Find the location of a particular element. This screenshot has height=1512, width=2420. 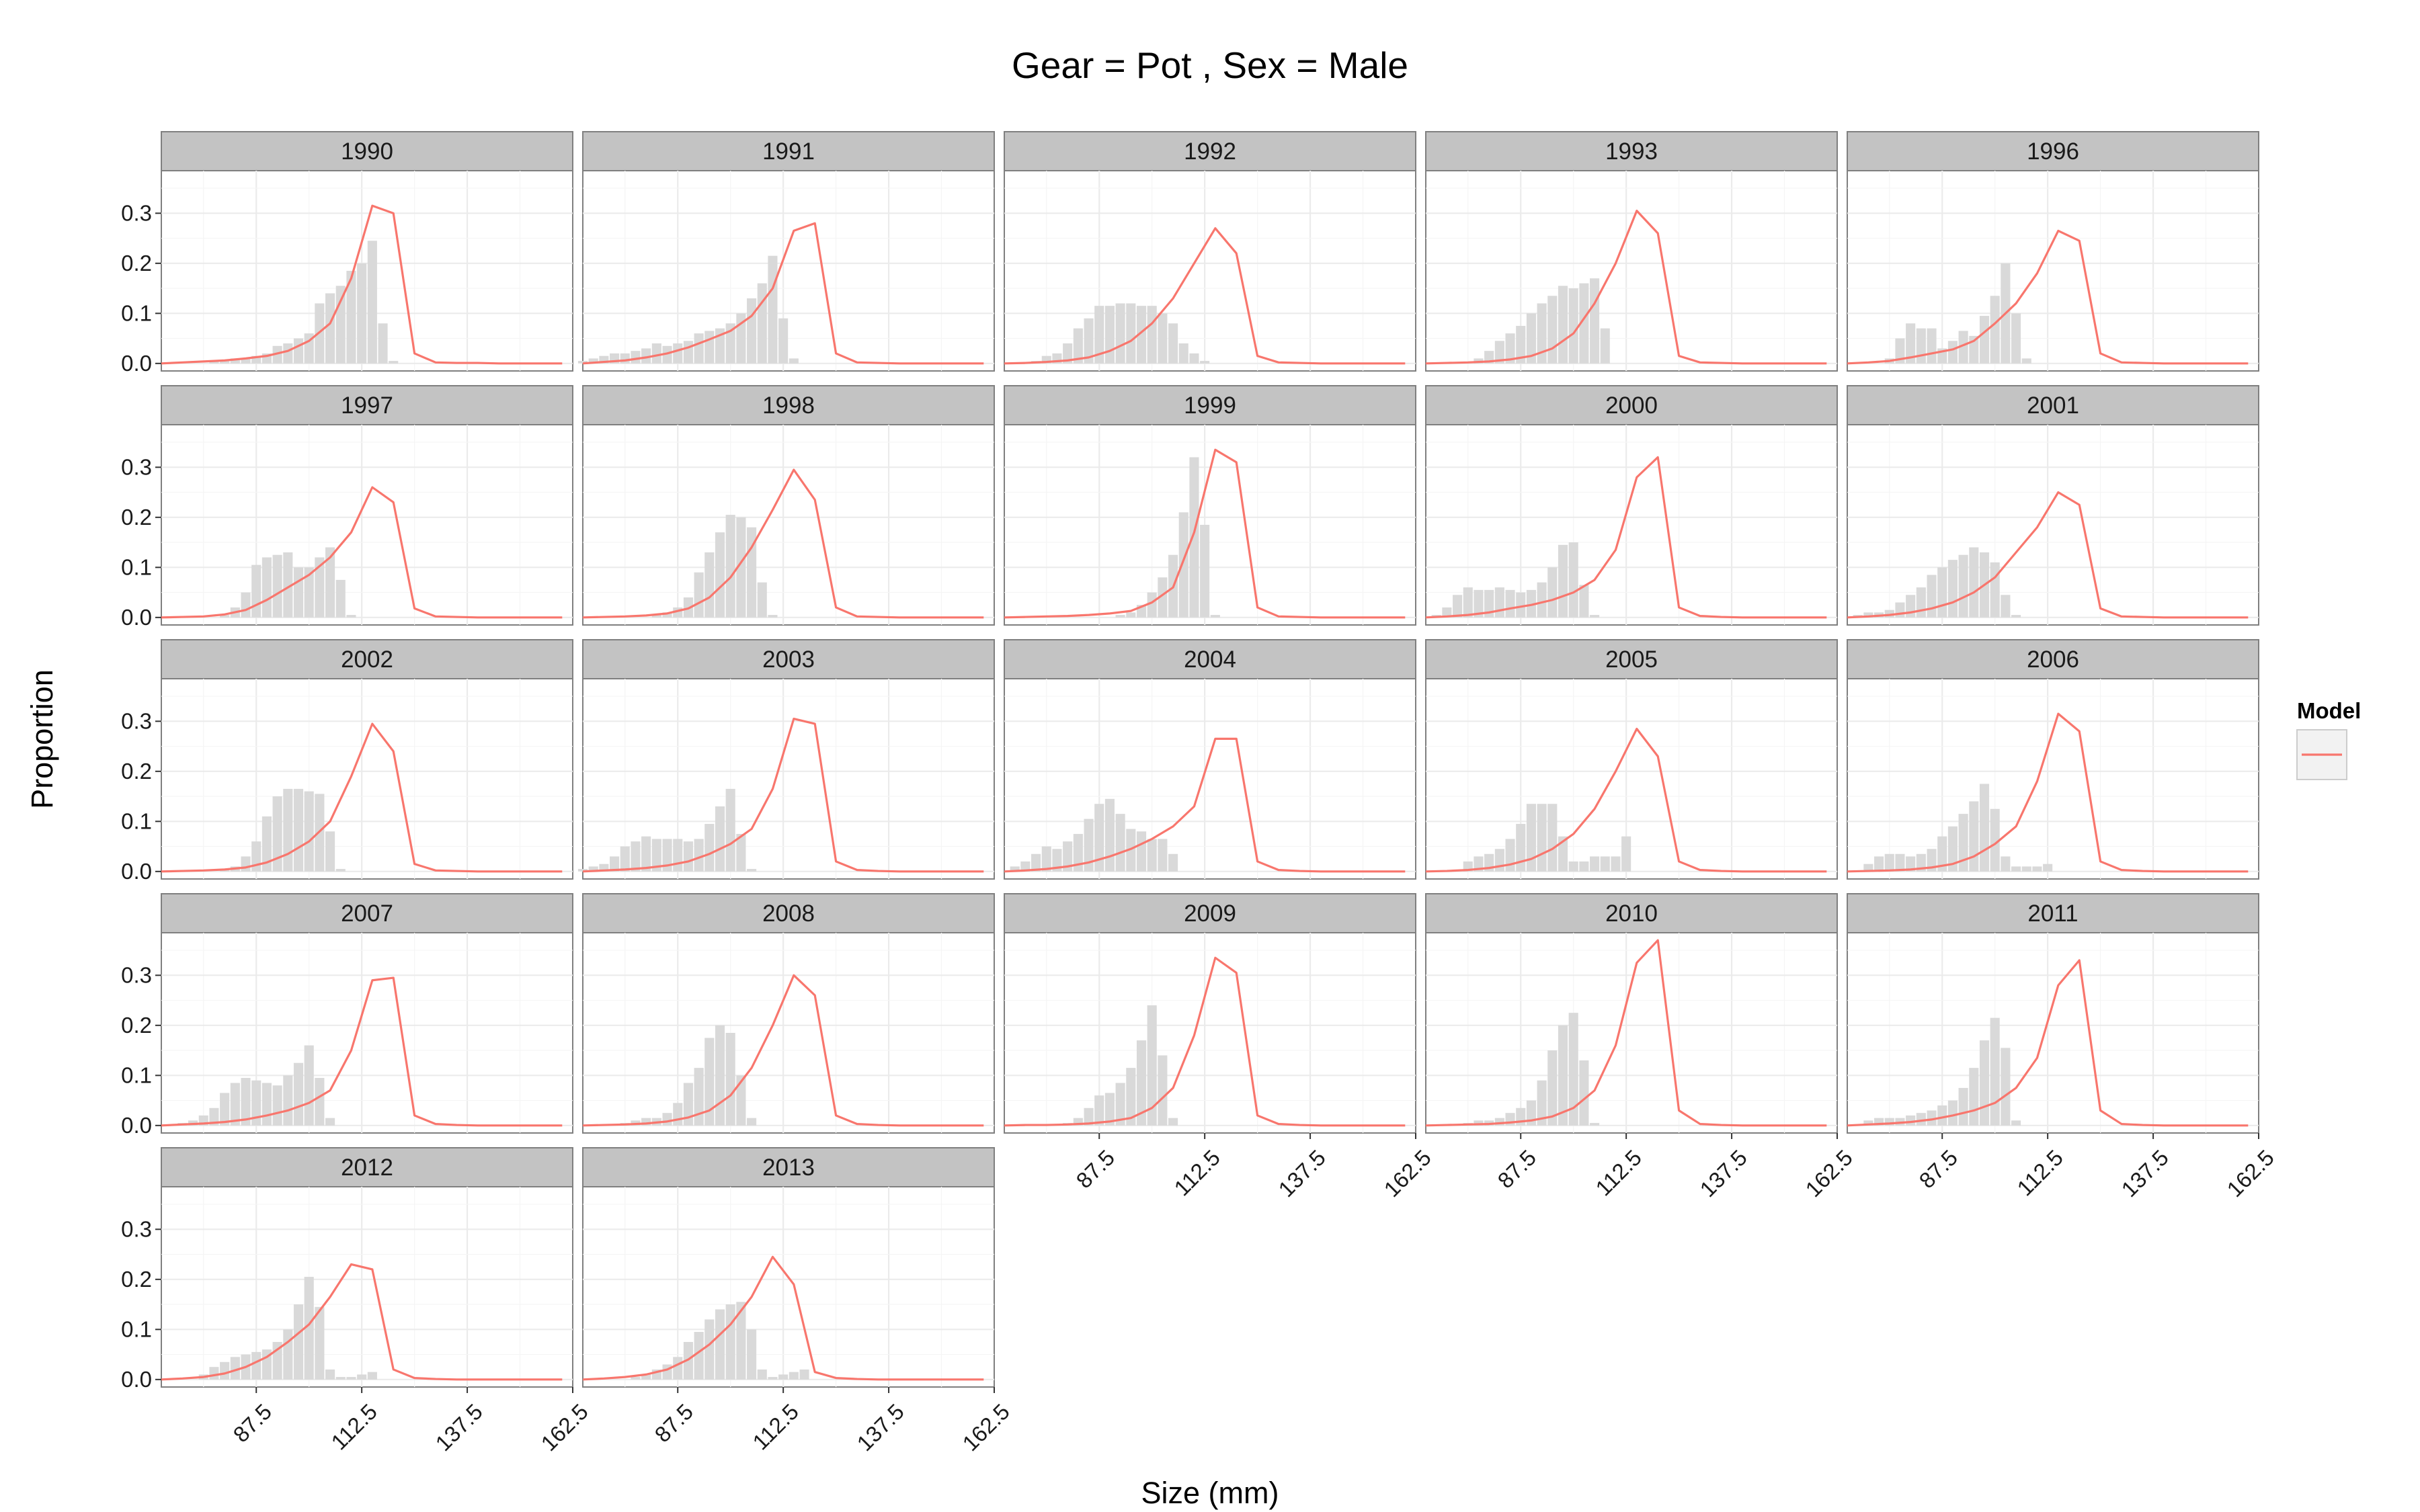

legend: Model is located at coordinates (2329, 739).